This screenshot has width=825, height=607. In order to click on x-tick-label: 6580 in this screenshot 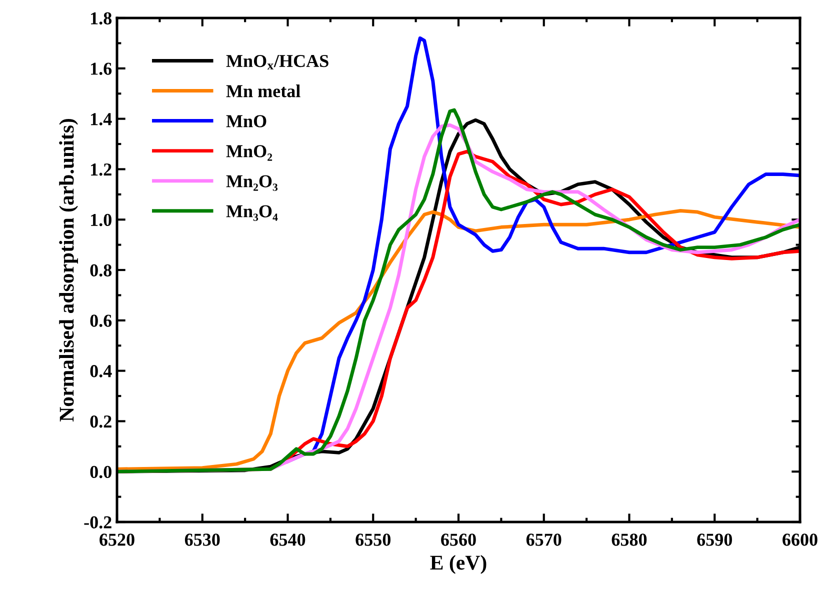, I will do `click(629, 540)`.